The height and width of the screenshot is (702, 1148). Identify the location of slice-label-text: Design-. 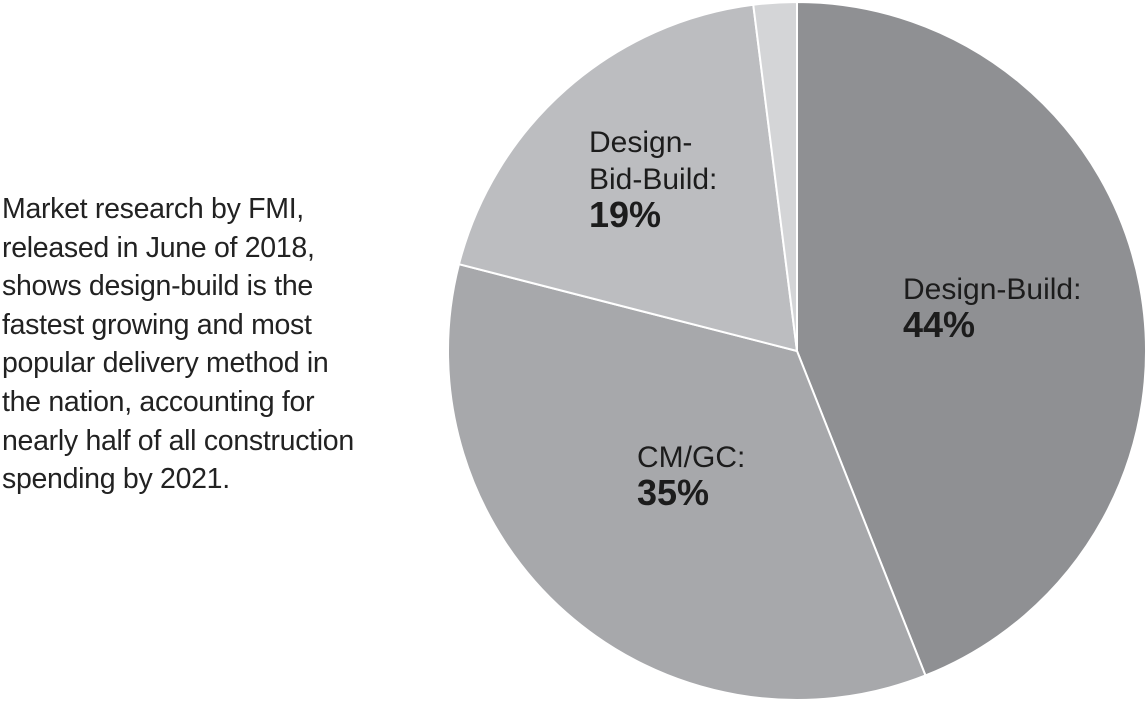
(640, 142).